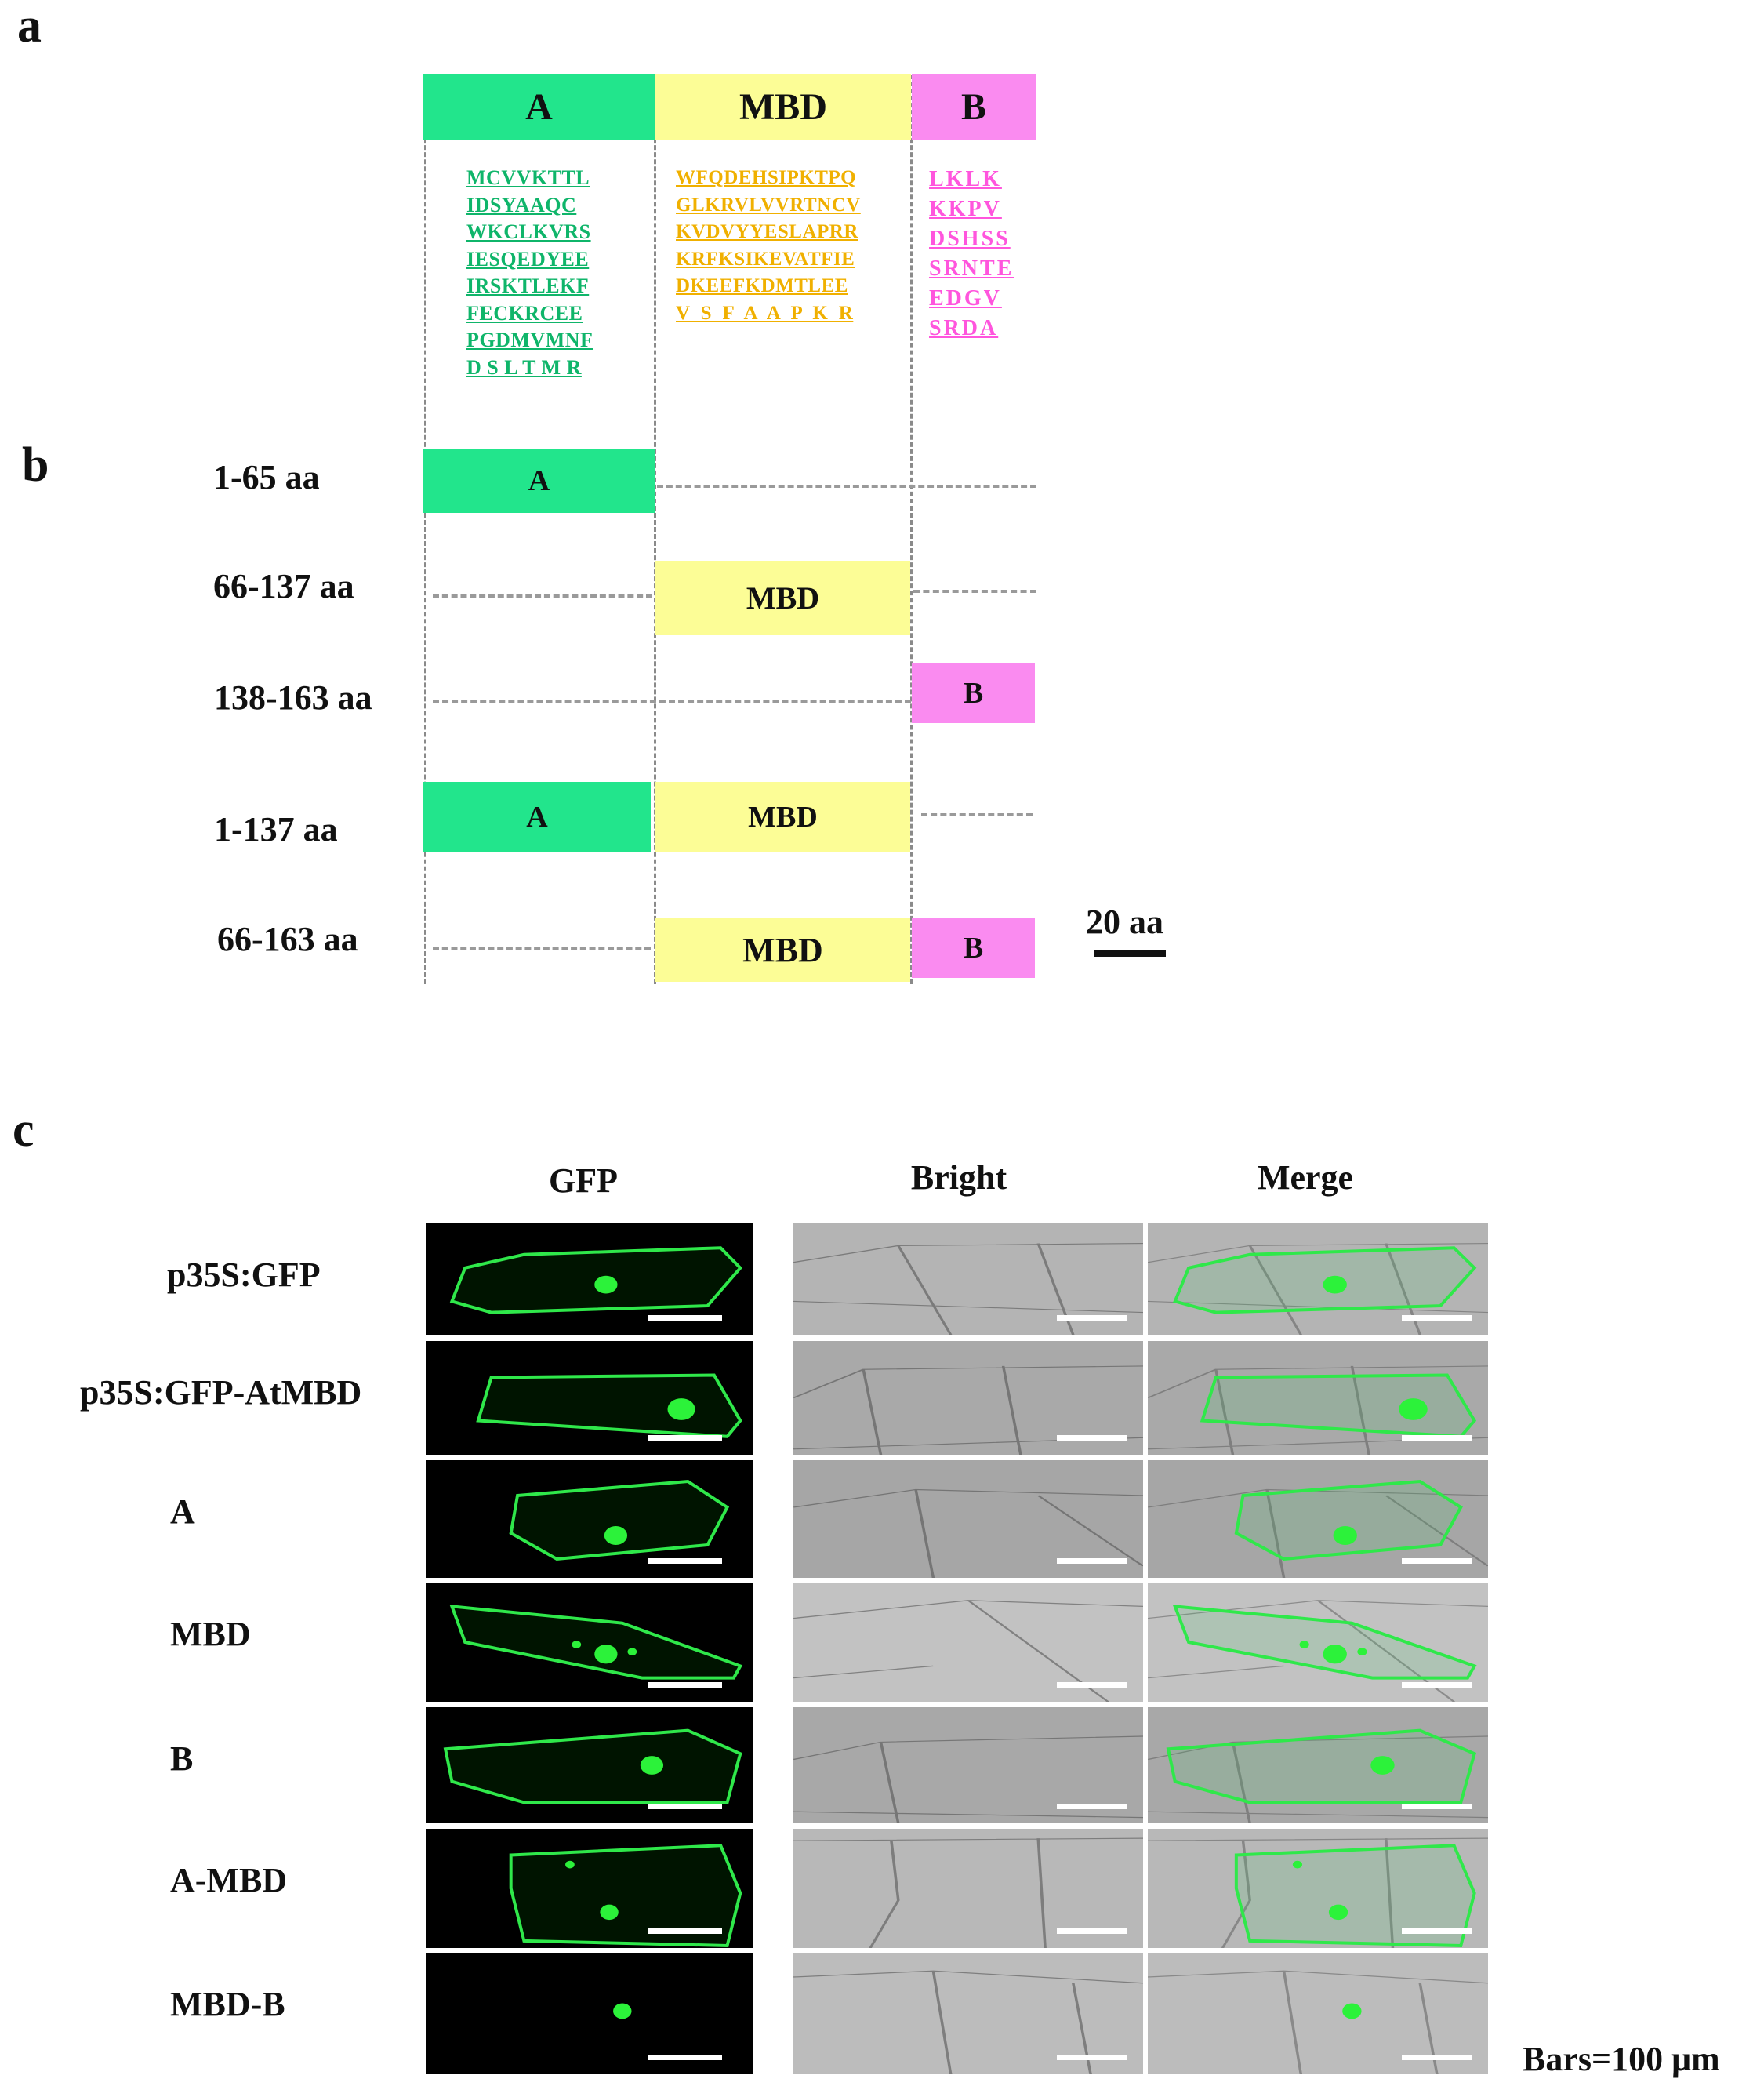  I want to click on panel-letter-c: c, so click(23, 1130).